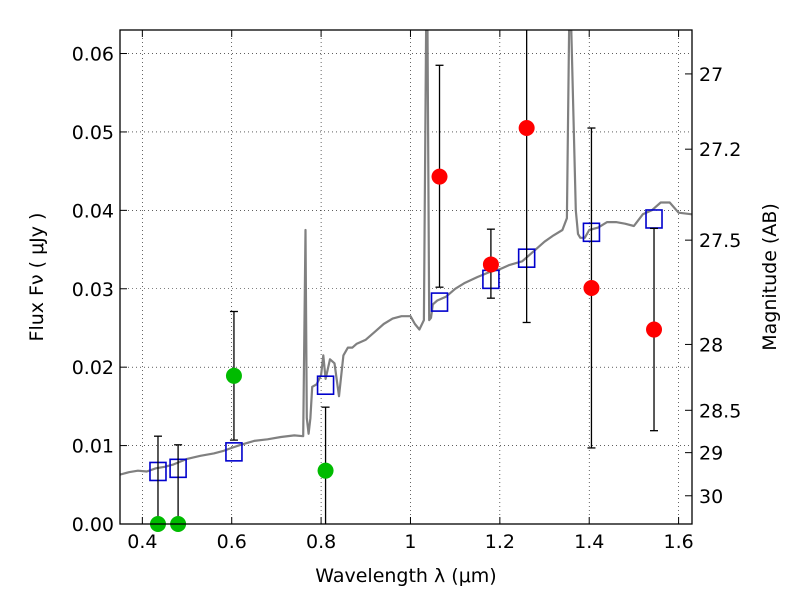 This screenshot has width=800, height=600. Describe the element at coordinates (589, 542) in the screenshot. I see `x-tick-label: 1.4` at that location.